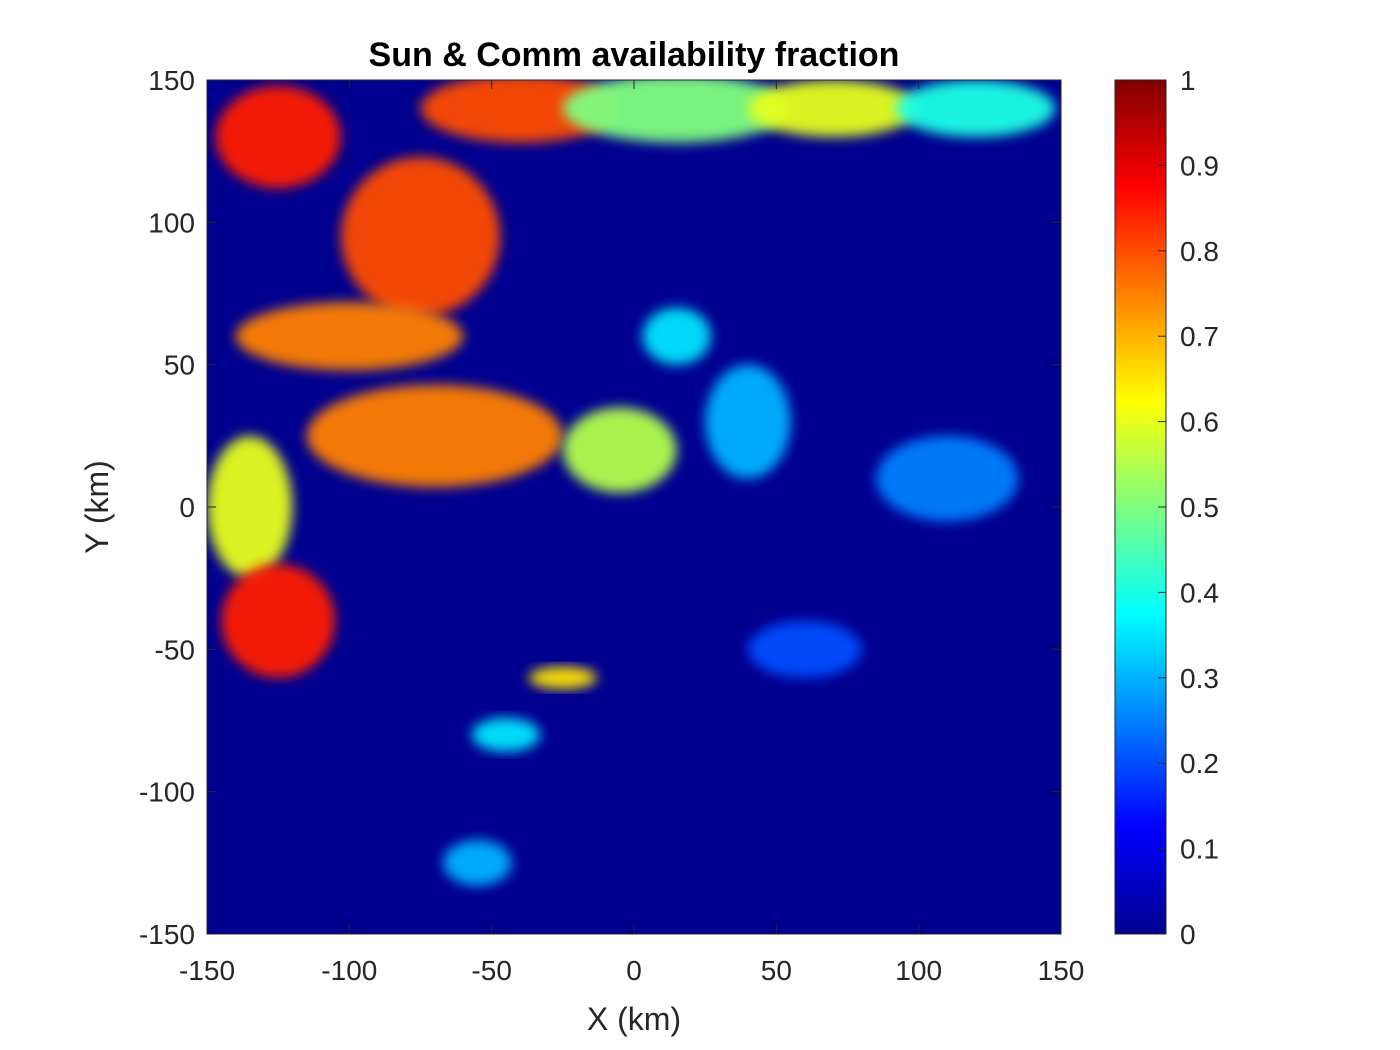 This screenshot has height=1050, width=1400. I want to click on x-tick-label: -50, so click(491, 970).